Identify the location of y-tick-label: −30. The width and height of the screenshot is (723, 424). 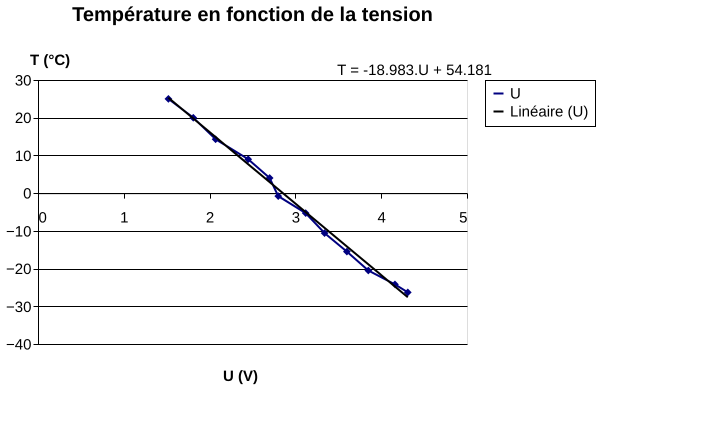
(19, 307).